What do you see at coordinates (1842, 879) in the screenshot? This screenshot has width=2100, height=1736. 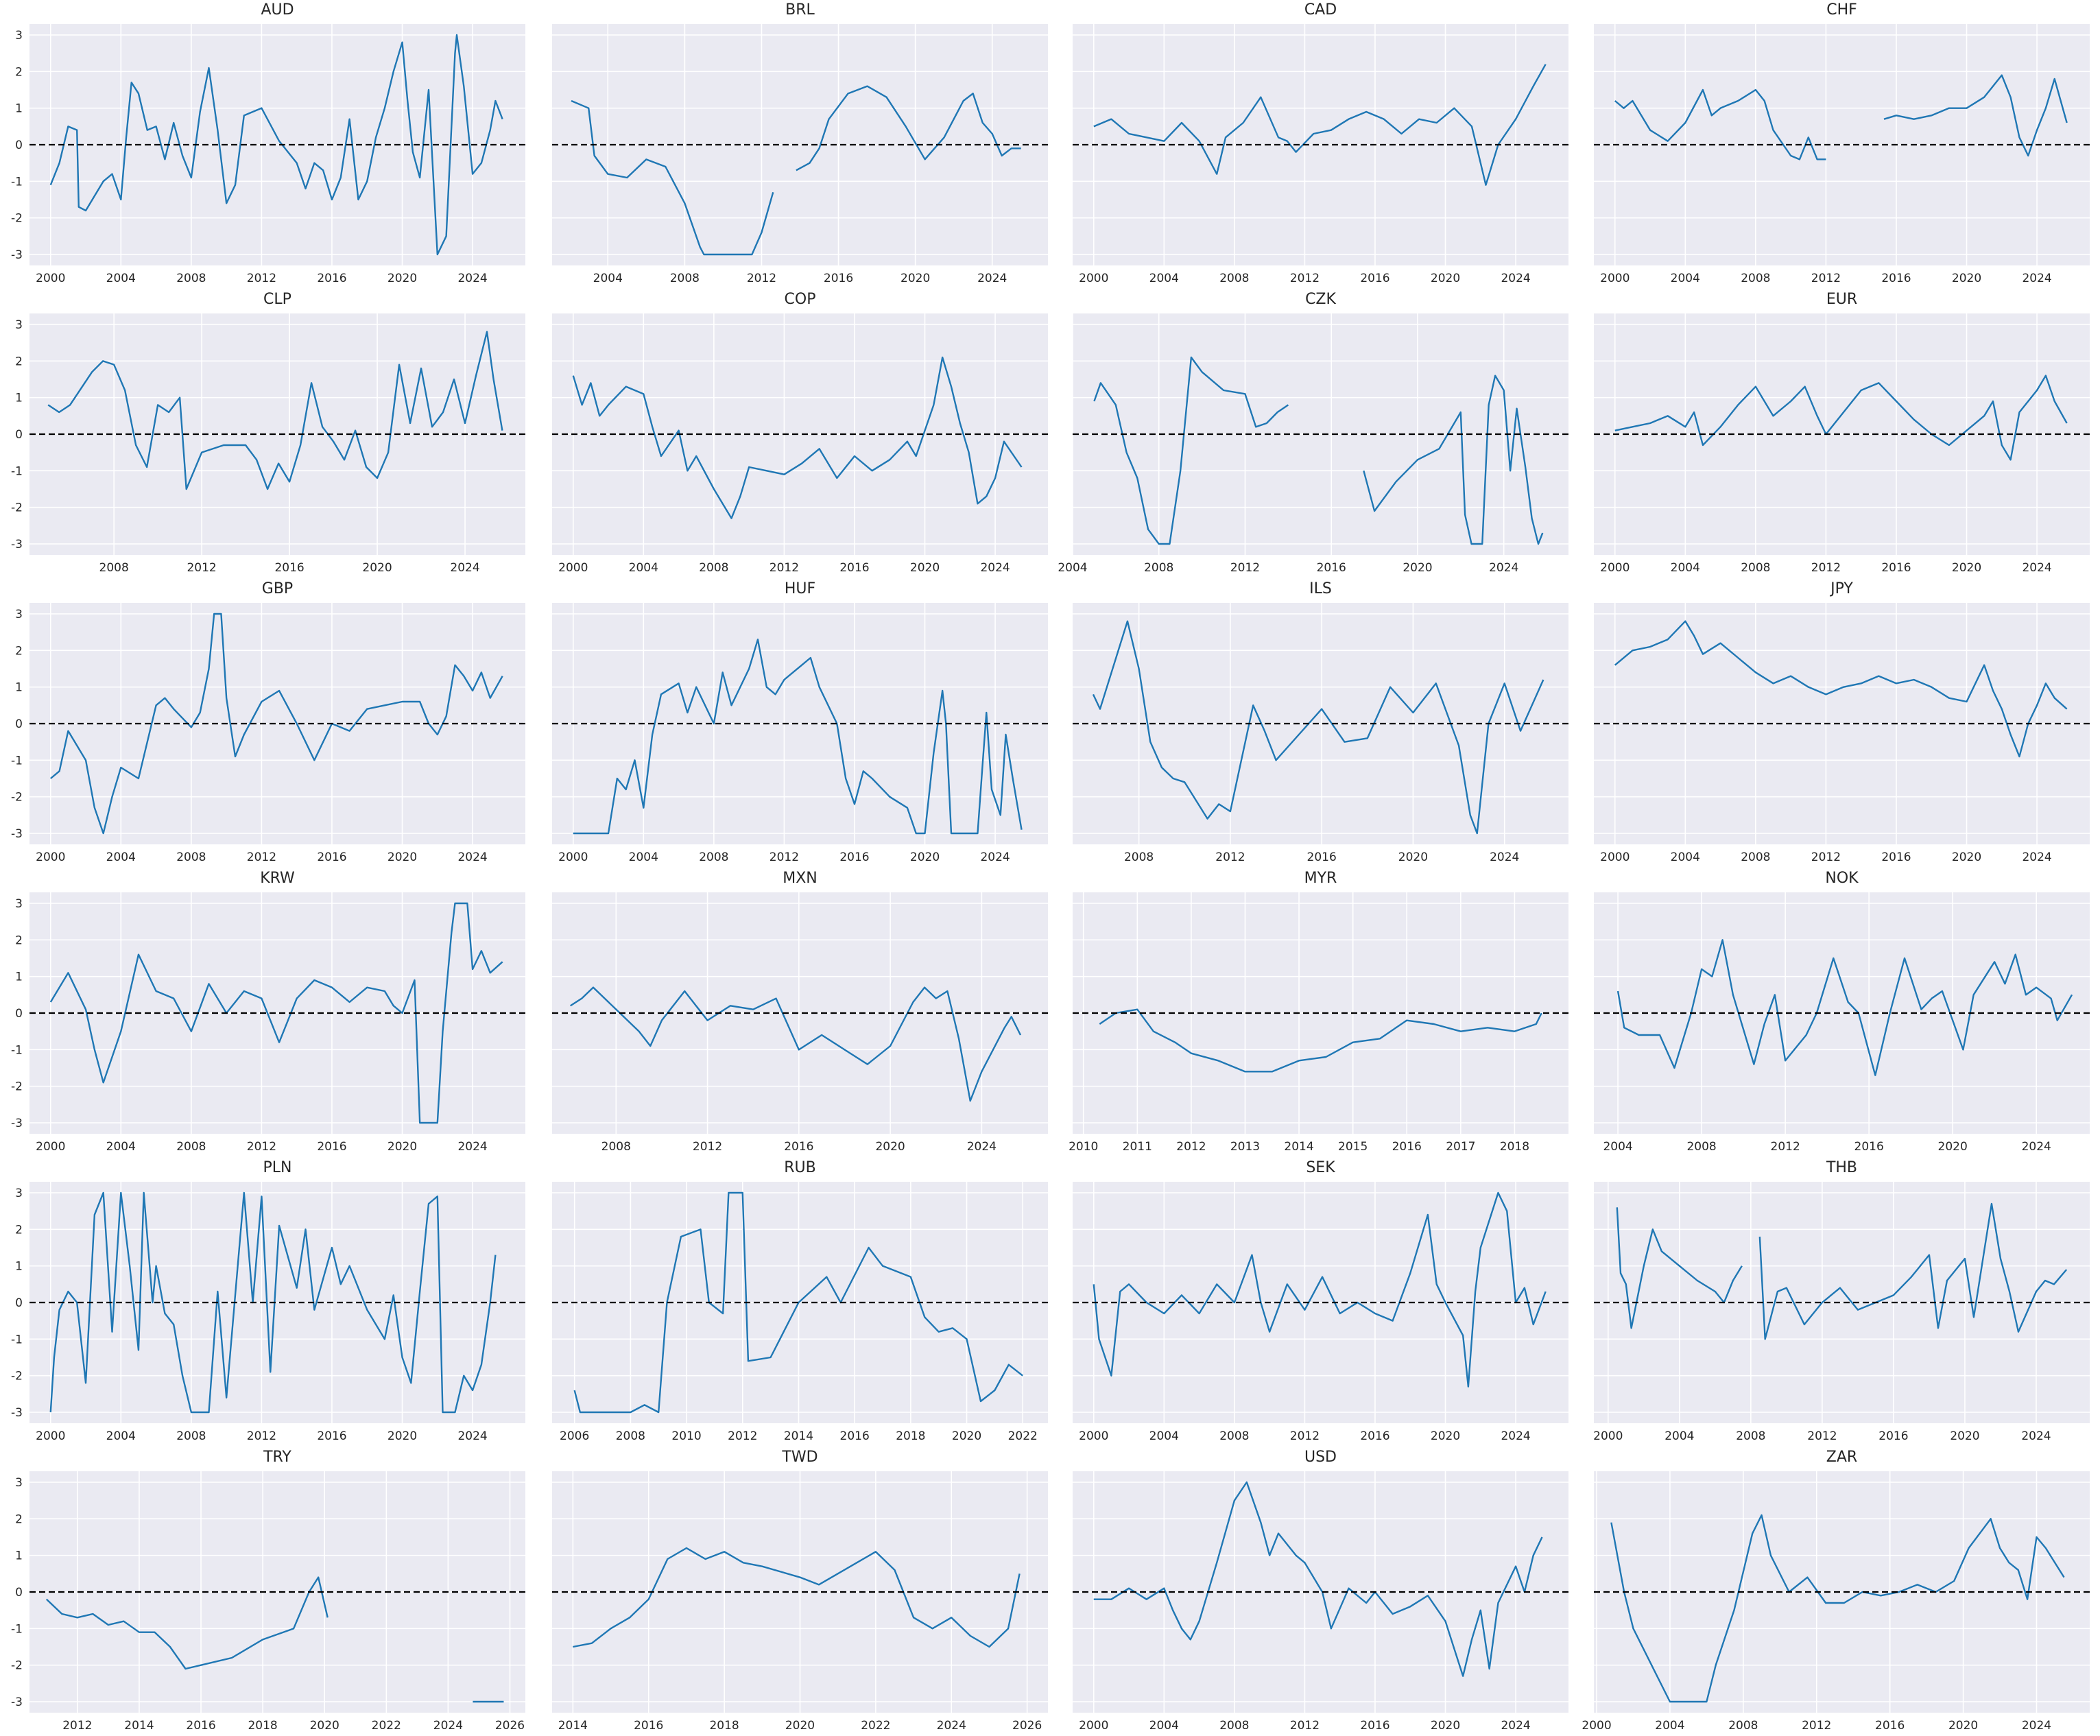 I see `subplot-title: NOK` at bounding box center [1842, 879].